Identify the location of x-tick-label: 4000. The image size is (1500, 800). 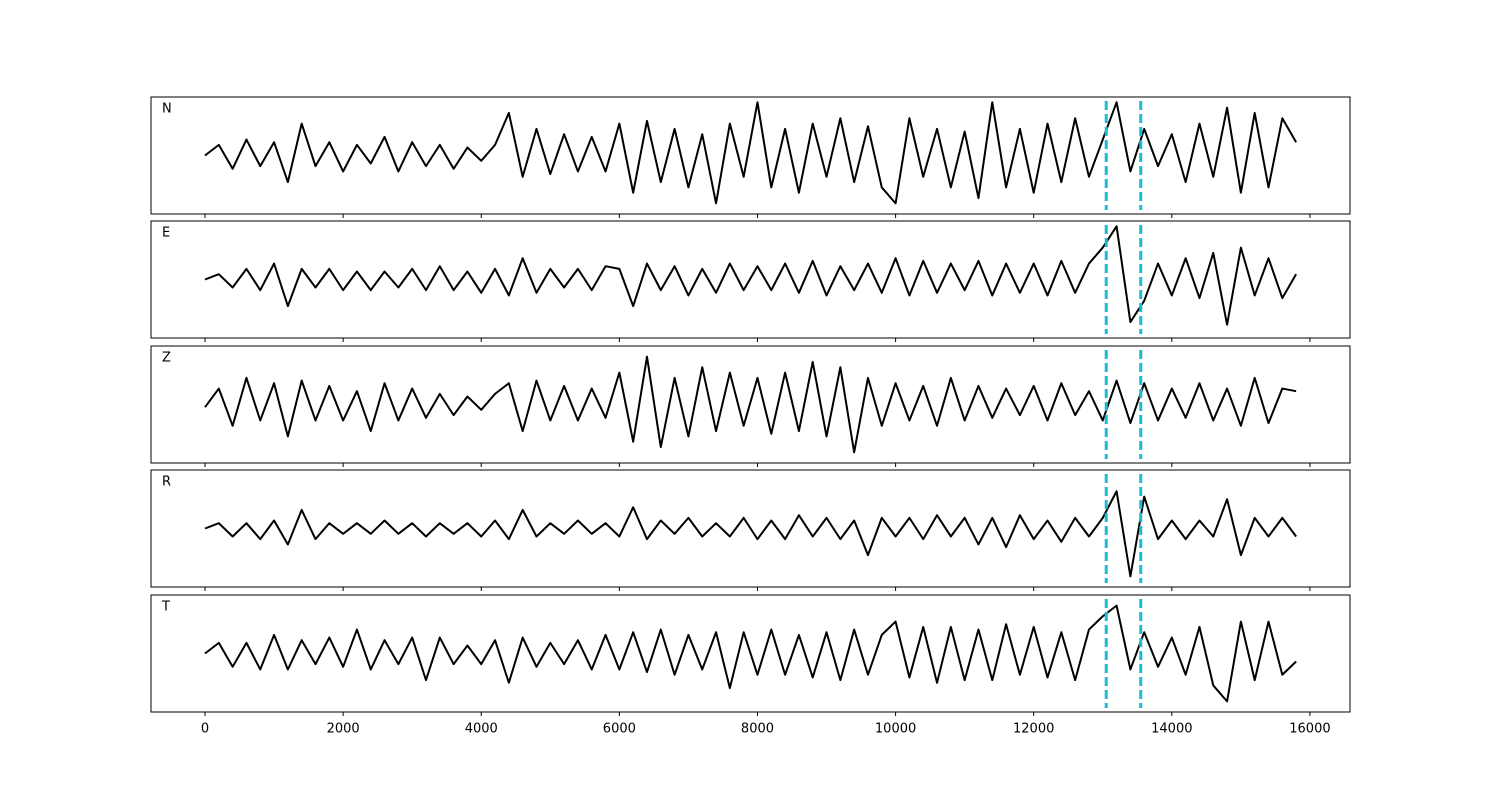
(481, 729).